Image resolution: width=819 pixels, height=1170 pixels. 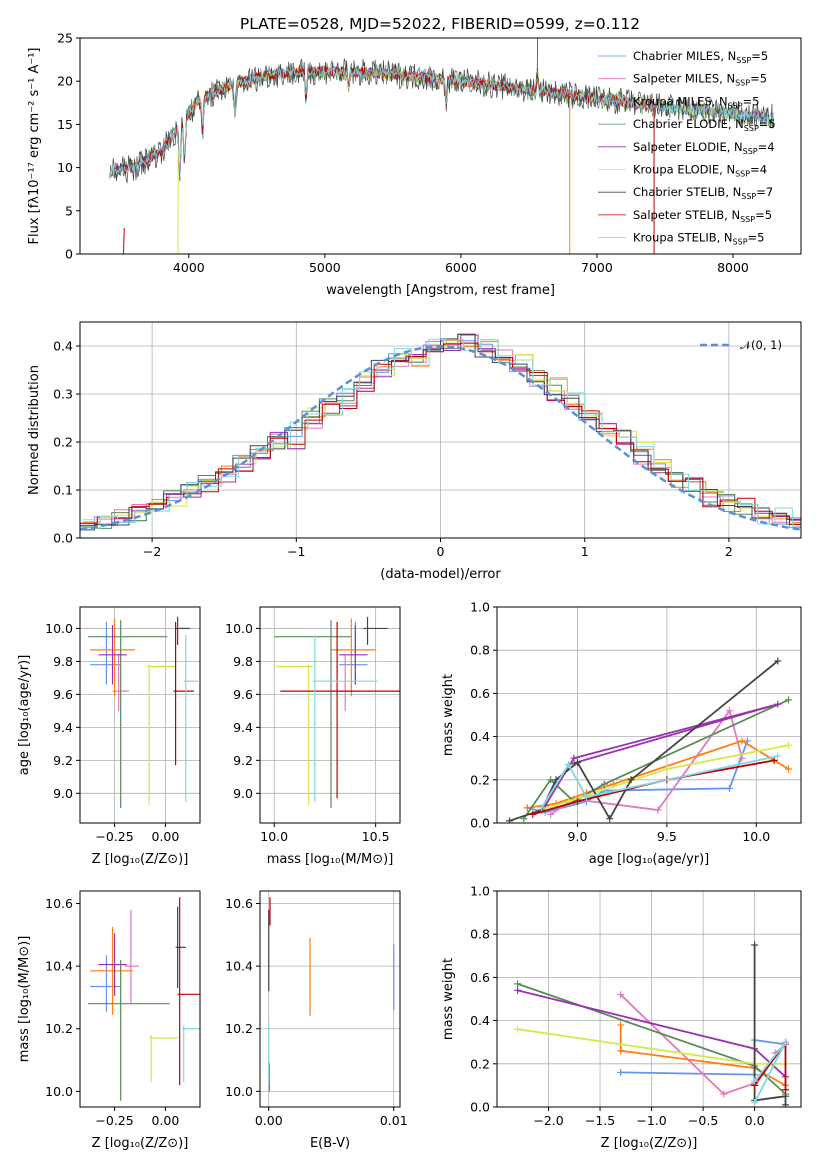 What do you see at coordinates (296, 551) in the screenshot?
I see `x-tick-label: −1` at bounding box center [296, 551].